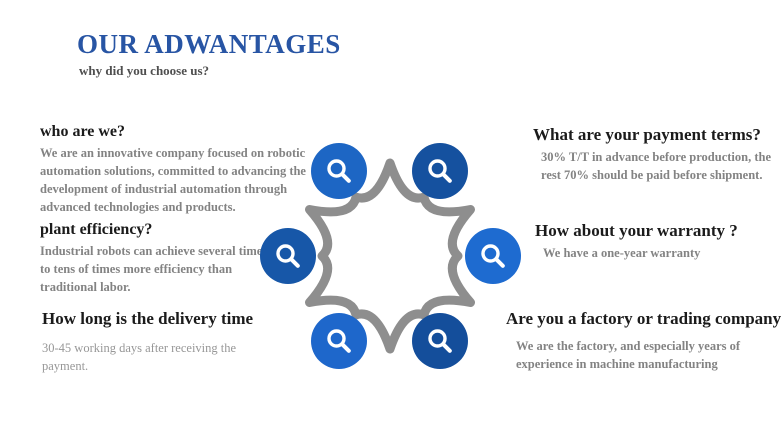 The width and height of the screenshot is (781, 447). What do you see at coordinates (83, 131) in the screenshot?
I see `section-heading: who are we?` at bounding box center [83, 131].